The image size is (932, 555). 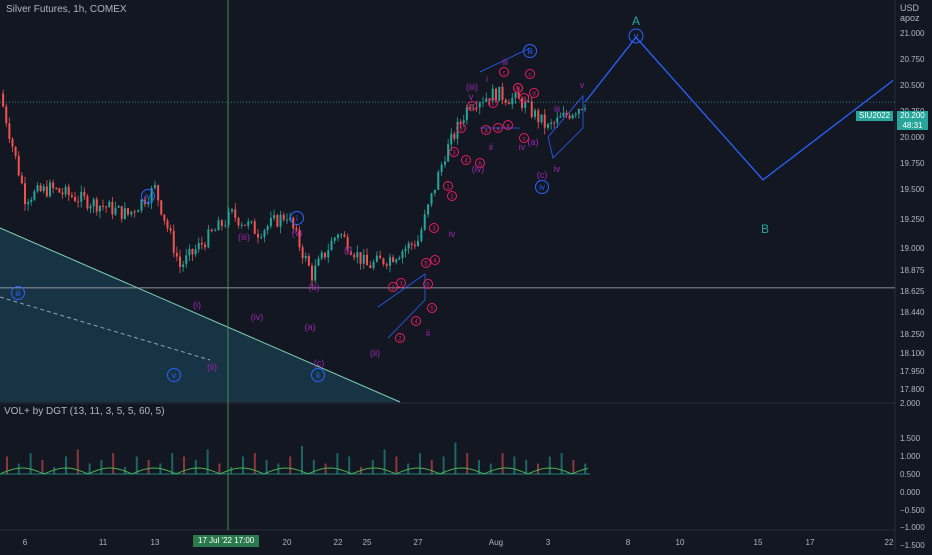 What do you see at coordinates (910, 438) in the screenshot?
I see `indicator-tick-0: 1.500` at bounding box center [910, 438].